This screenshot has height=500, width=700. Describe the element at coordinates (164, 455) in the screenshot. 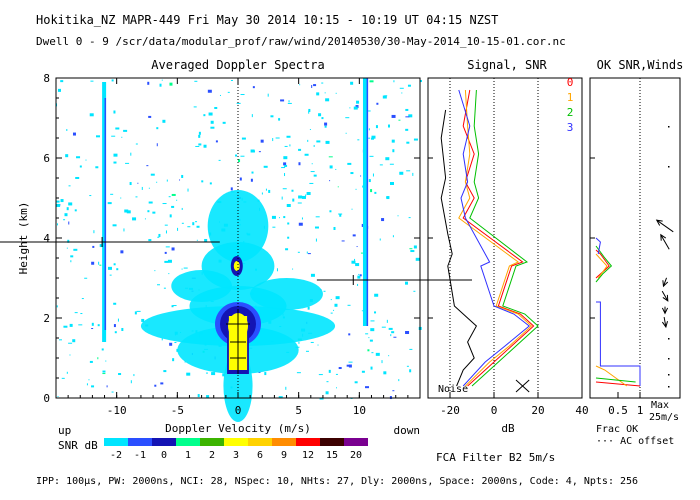

I see `colorbar-value: 0` at that location.